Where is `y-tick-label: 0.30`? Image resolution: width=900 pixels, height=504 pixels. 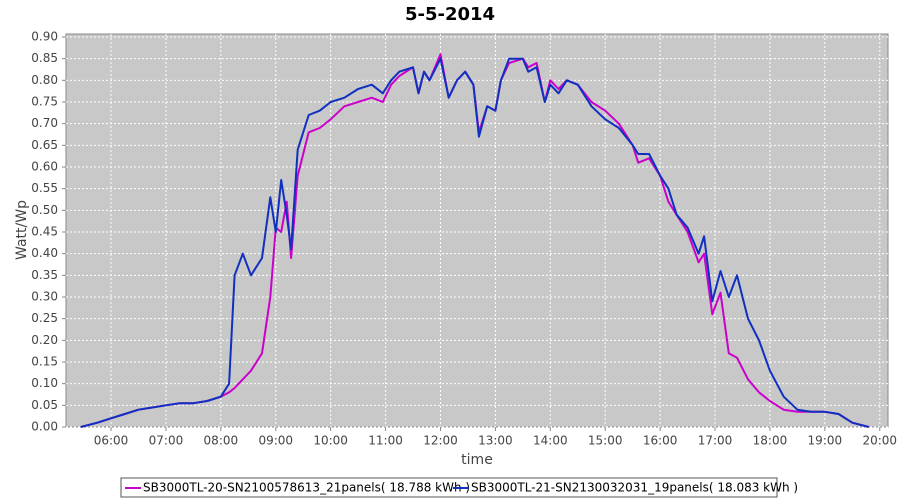
y-tick-label: 0.30 is located at coordinates (44, 297).